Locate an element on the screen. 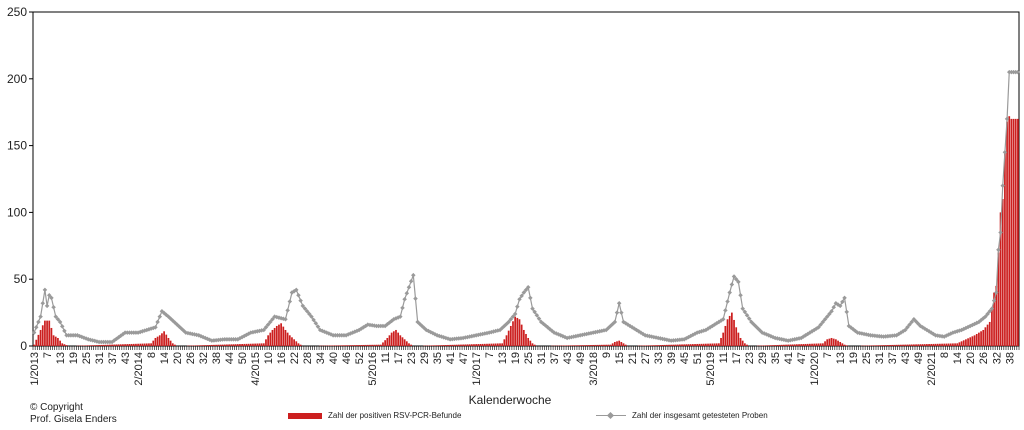  x-tick-label: 49 is located at coordinates (919, 358).